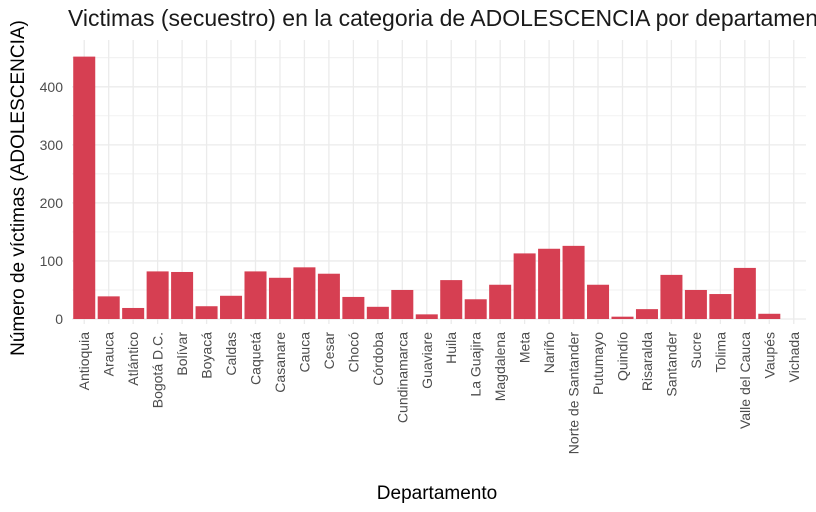 Image resolution: width=816 pixels, height=512 pixels. Describe the element at coordinates (623, 356) in the screenshot. I see `x-tick-label: Quindío` at that location.